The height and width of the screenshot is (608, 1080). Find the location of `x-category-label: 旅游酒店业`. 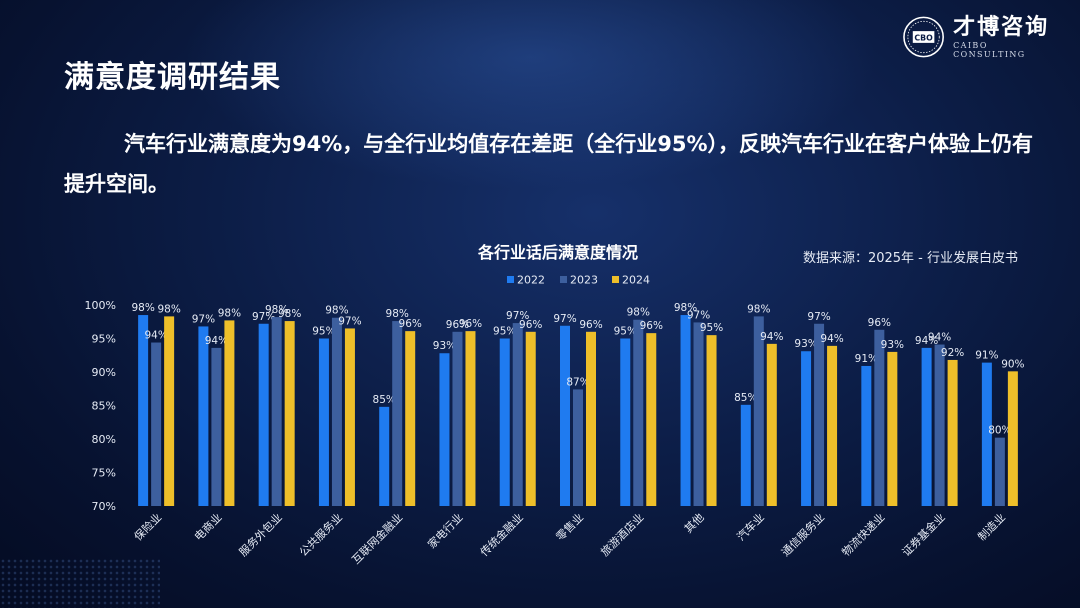

x-category-label: 旅游酒店业 is located at coordinates (622, 534).